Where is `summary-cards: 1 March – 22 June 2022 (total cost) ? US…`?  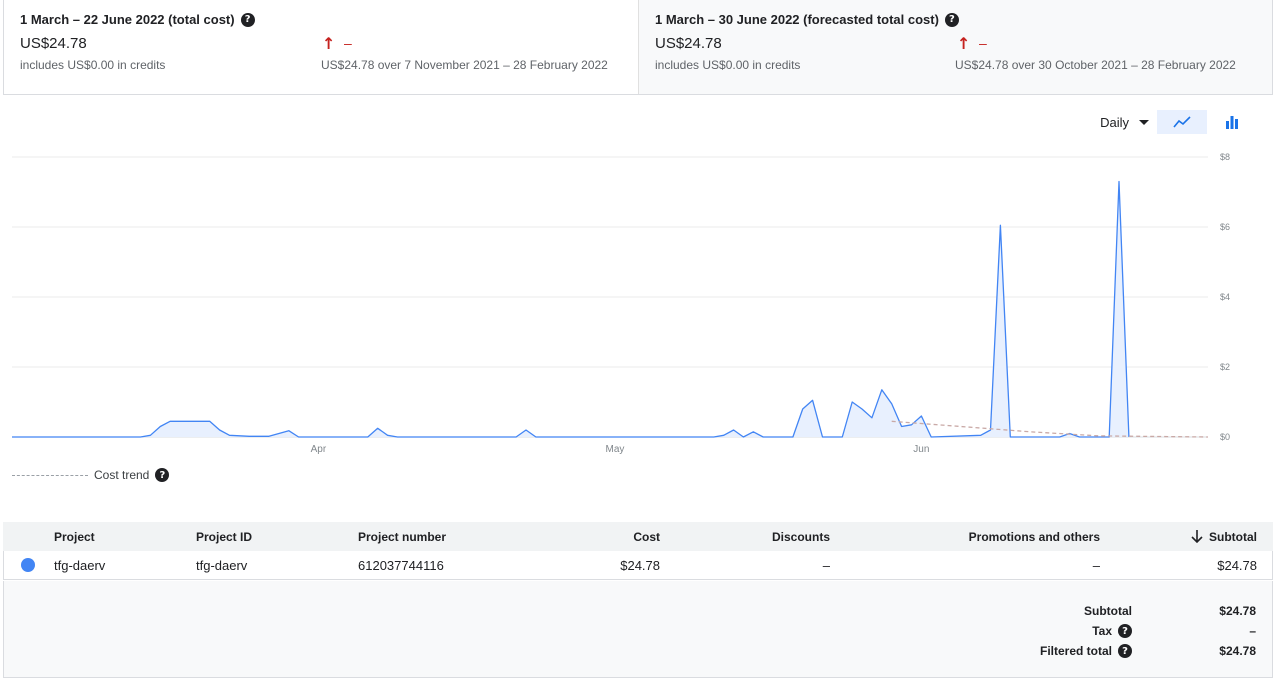
summary-cards: 1 March – 22 June 2022 (total cost) ? US… is located at coordinates (638, 47).